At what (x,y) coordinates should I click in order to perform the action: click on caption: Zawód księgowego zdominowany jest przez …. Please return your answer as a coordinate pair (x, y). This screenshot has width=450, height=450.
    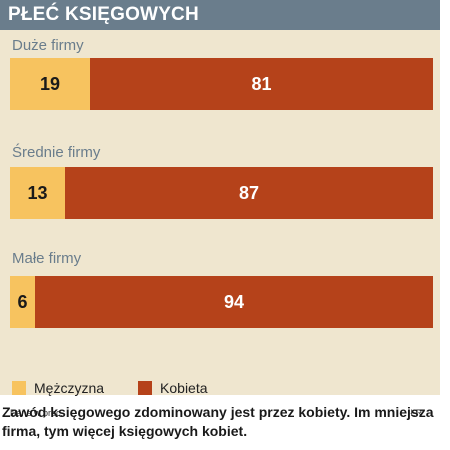
    Looking at the image, I should click on (218, 421).